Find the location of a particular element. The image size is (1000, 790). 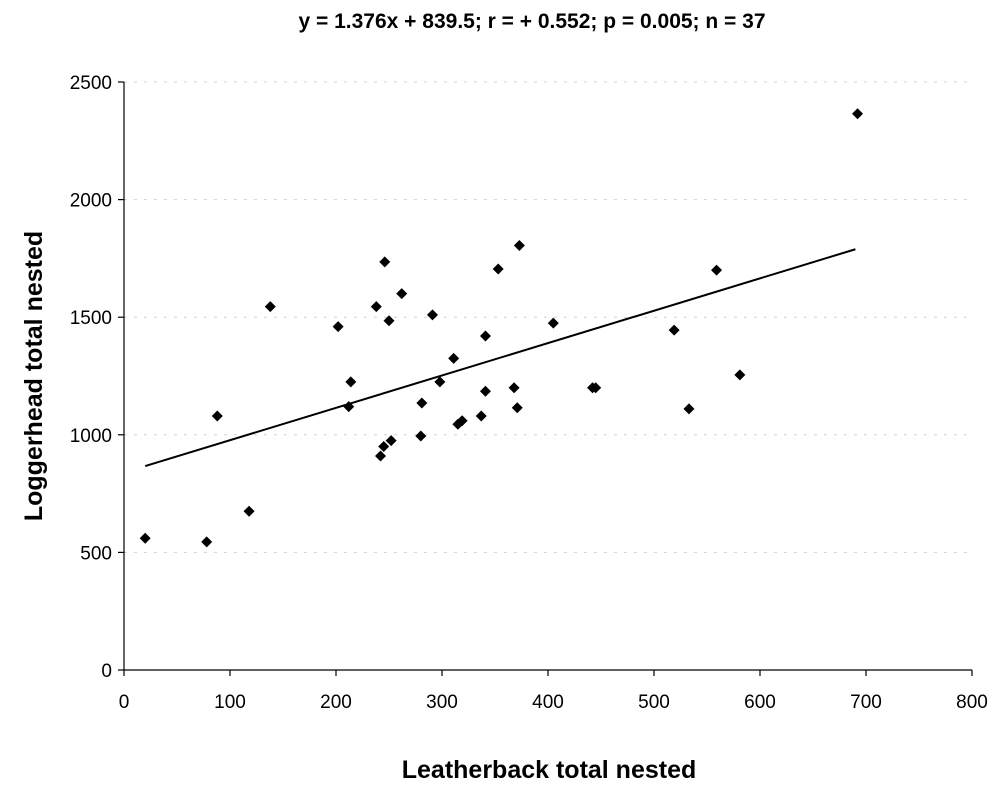

x-tick-label: 100 is located at coordinates (230, 702).